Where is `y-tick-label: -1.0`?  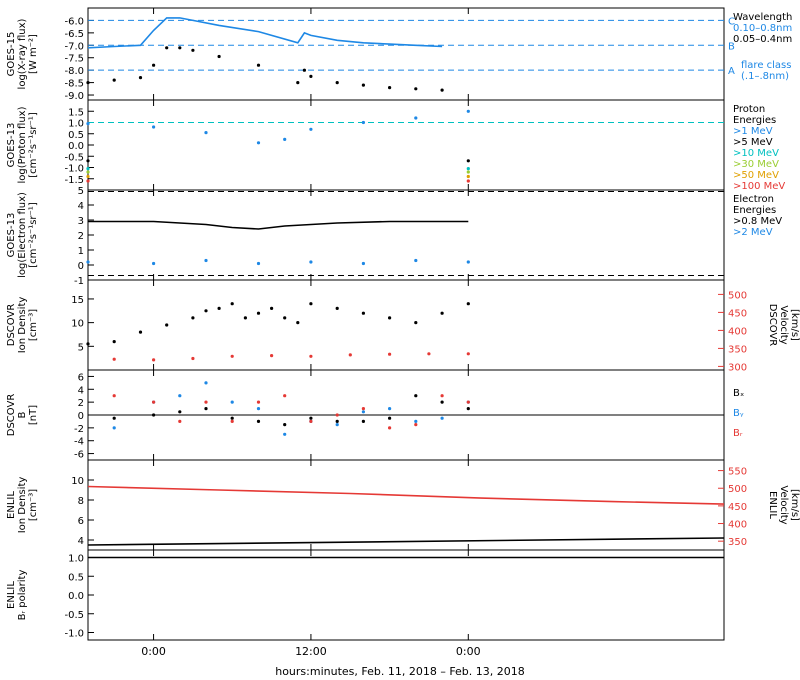 y-tick-label: -1.0 is located at coordinates (74, 169).